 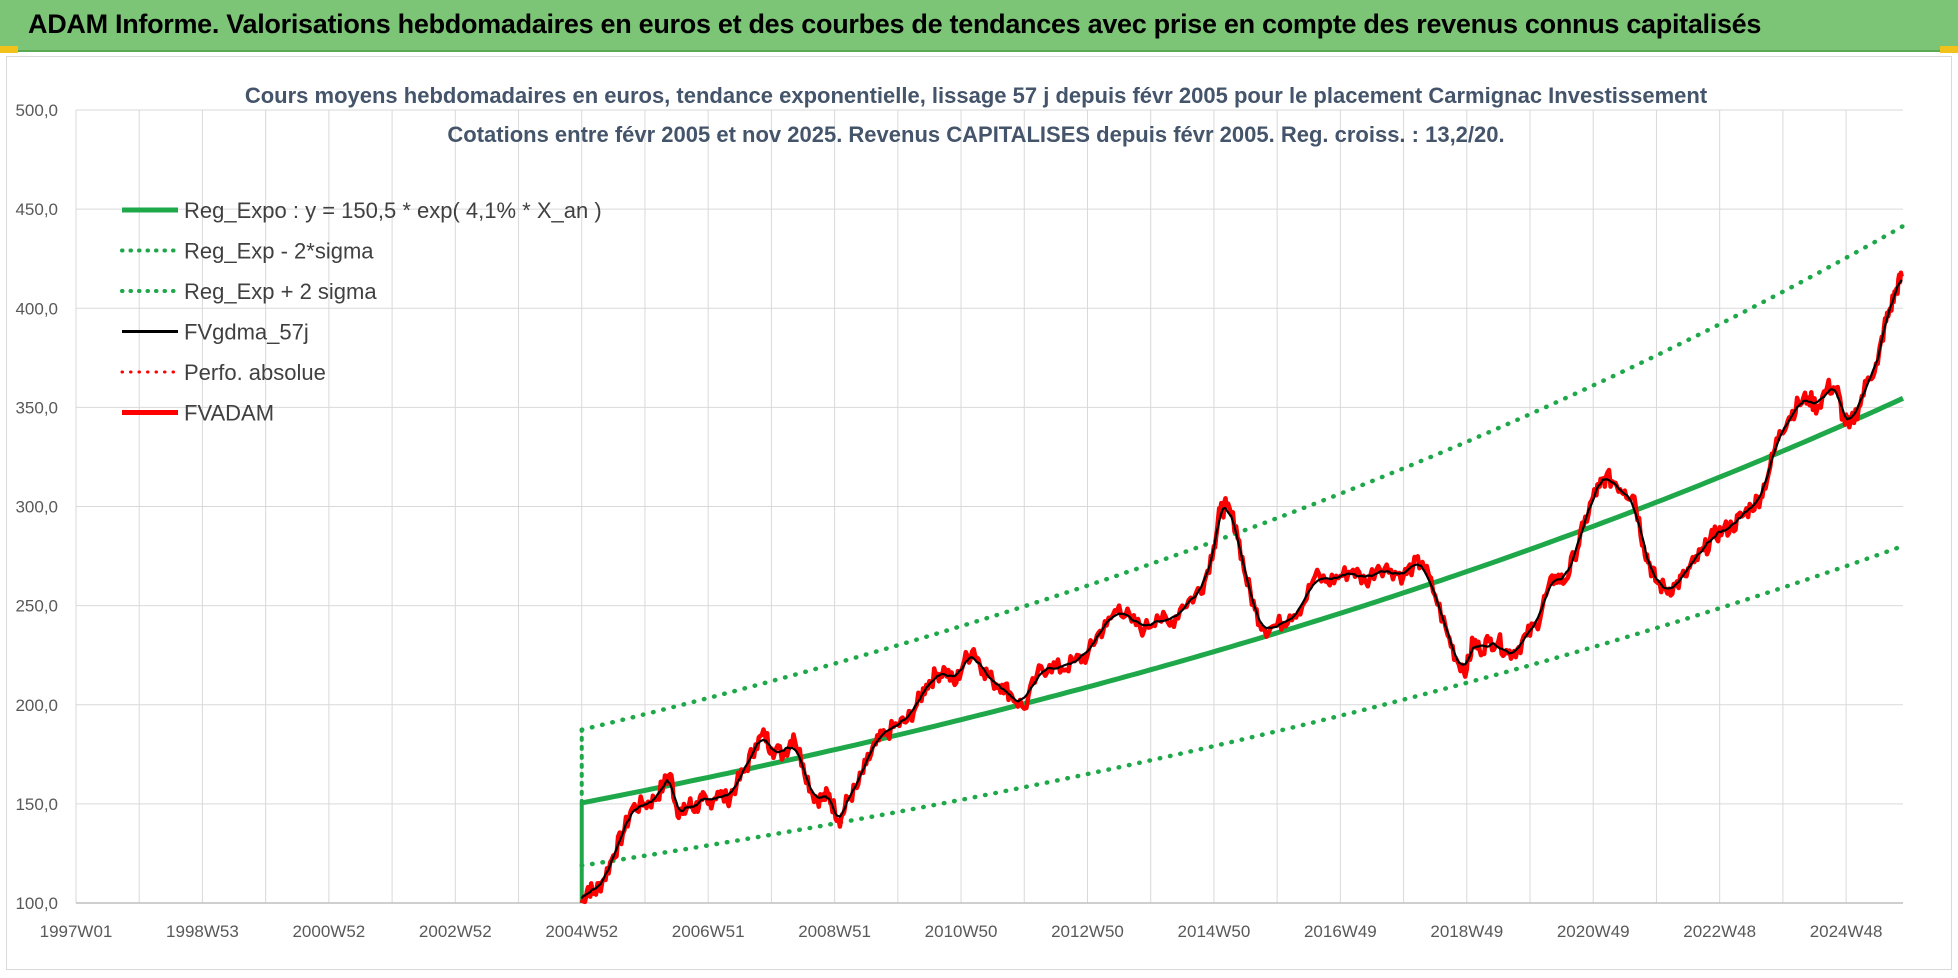 What do you see at coordinates (36, 209) in the screenshot?
I see `y-tick-label: 450,0` at bounding box center [36, 209].